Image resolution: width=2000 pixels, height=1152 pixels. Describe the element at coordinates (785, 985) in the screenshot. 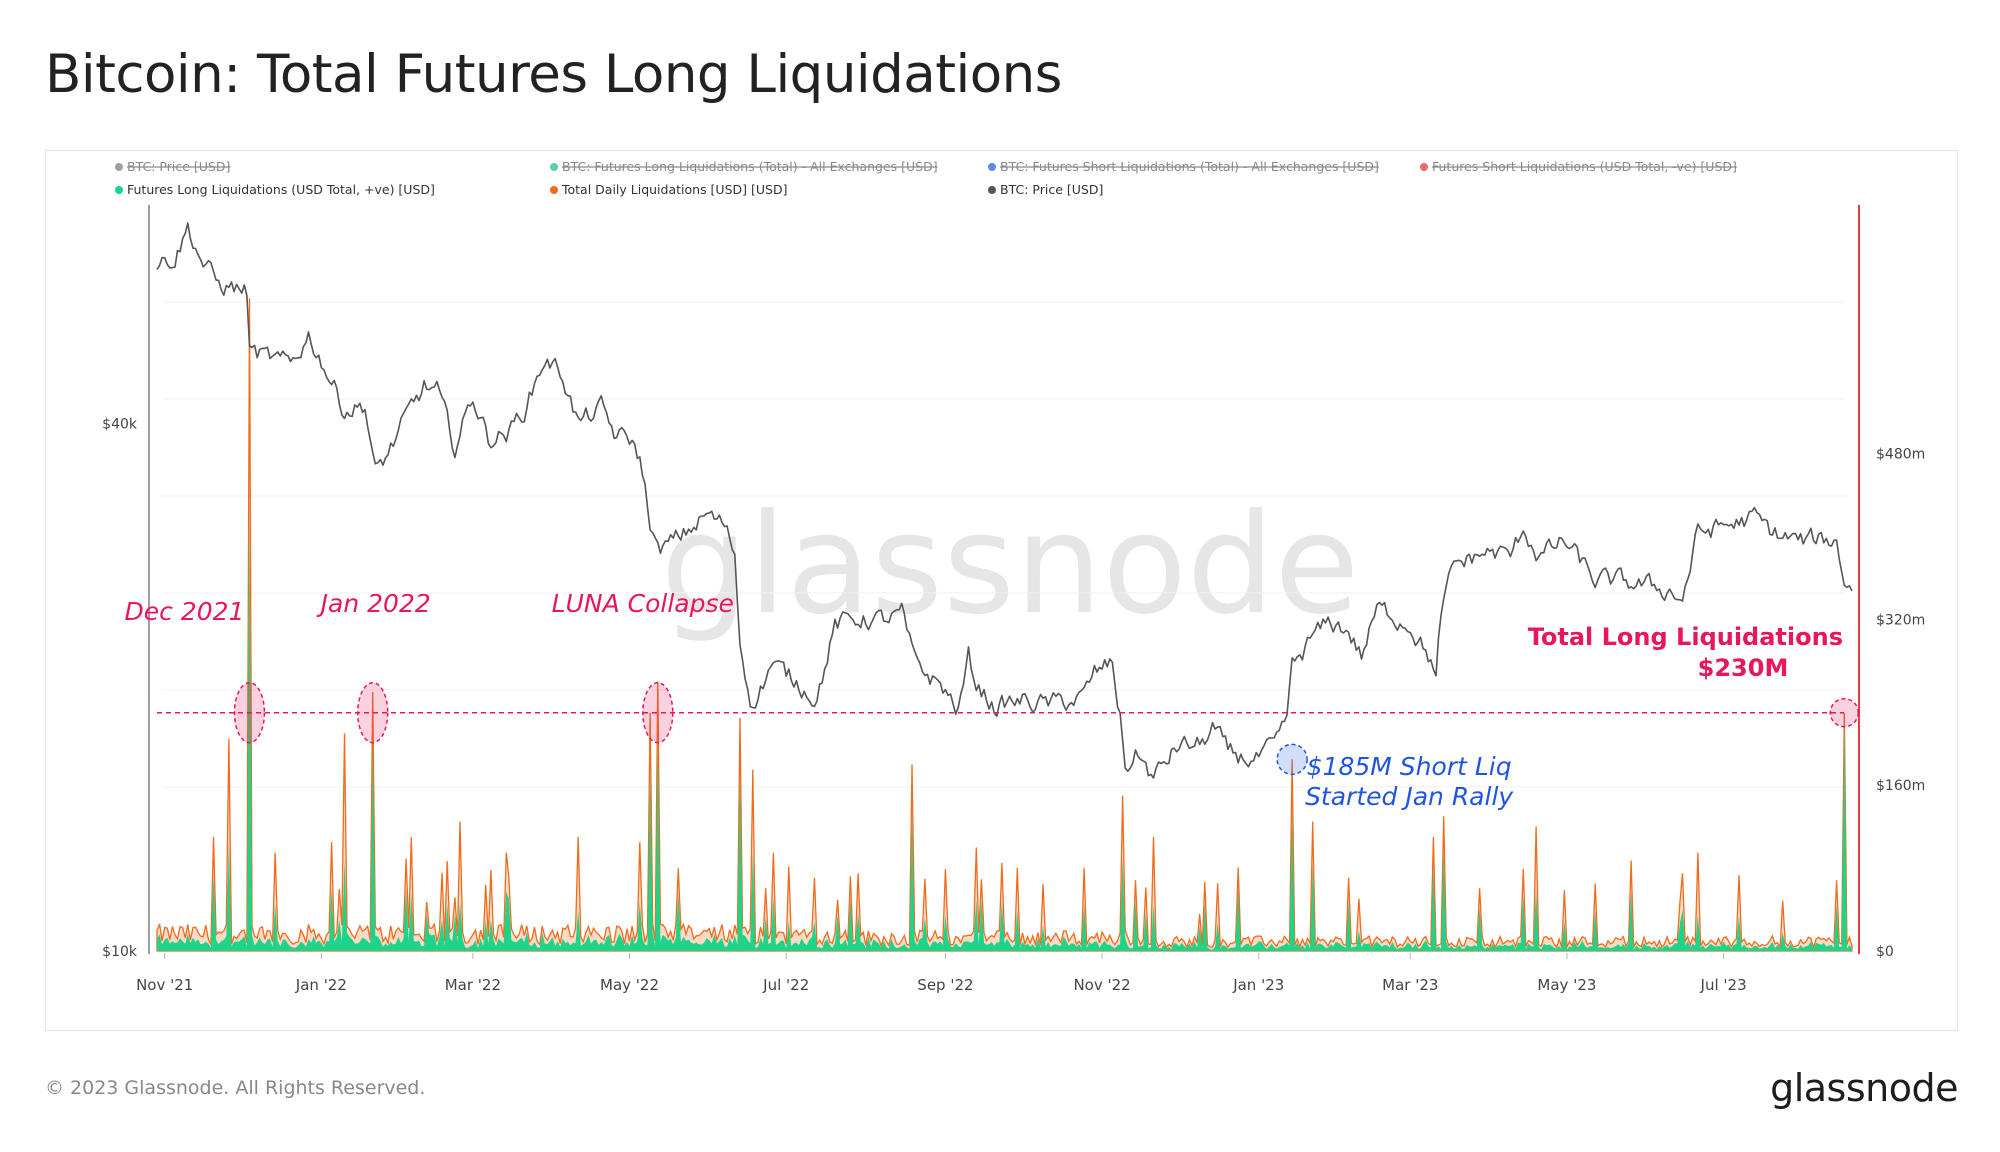

I see `x-axis-tick-label: Jul '22` at that location.